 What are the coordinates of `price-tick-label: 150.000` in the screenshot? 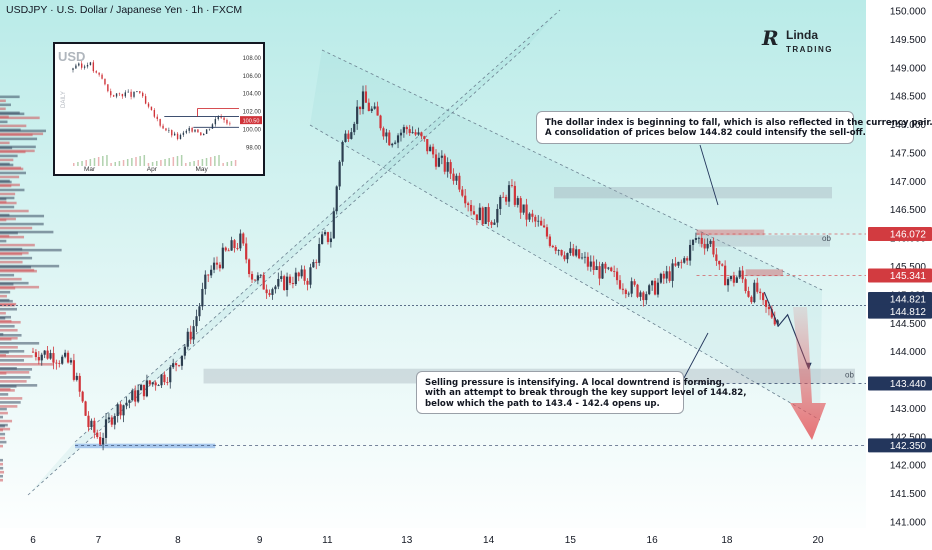 It's located at (908, 12).